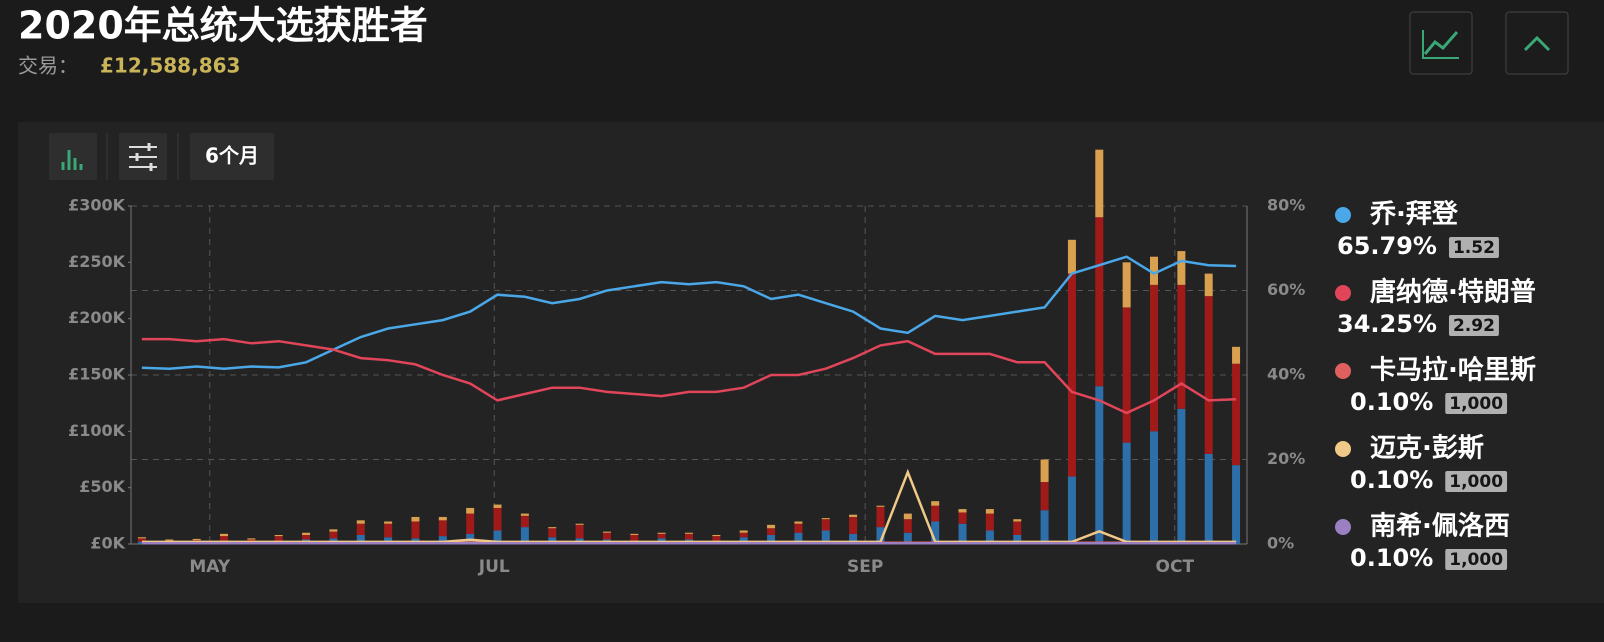  What do you see at coordinates (1427, 449) in the screenshot?
I see `legend-name: 迈克·彭斯` at bounding box center [1427, 449].